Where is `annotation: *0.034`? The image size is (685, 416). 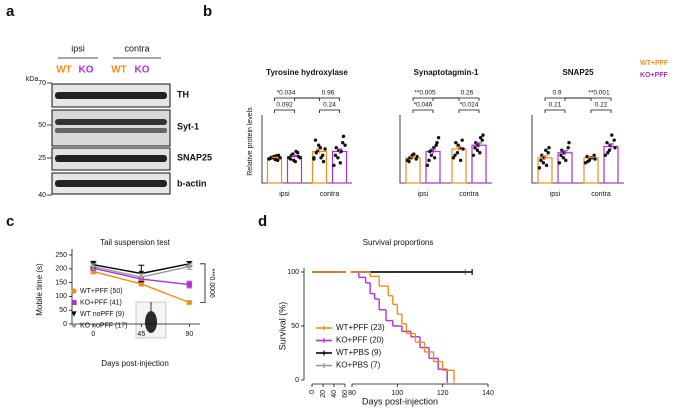 annotation: *0.034 is located at coordinates (286, 93).